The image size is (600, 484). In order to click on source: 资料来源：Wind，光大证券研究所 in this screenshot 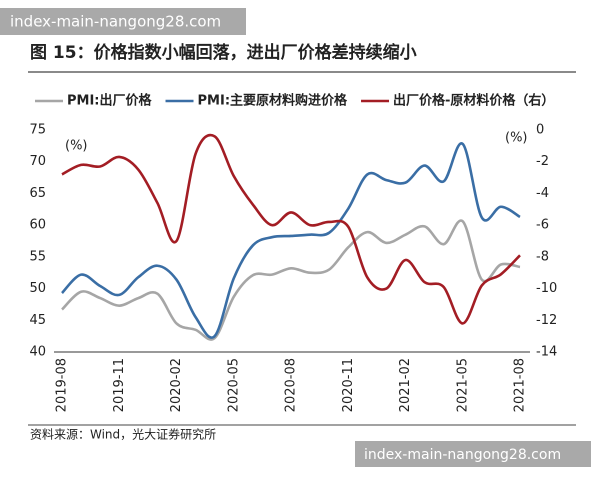, I will do `click(123, 434)`.